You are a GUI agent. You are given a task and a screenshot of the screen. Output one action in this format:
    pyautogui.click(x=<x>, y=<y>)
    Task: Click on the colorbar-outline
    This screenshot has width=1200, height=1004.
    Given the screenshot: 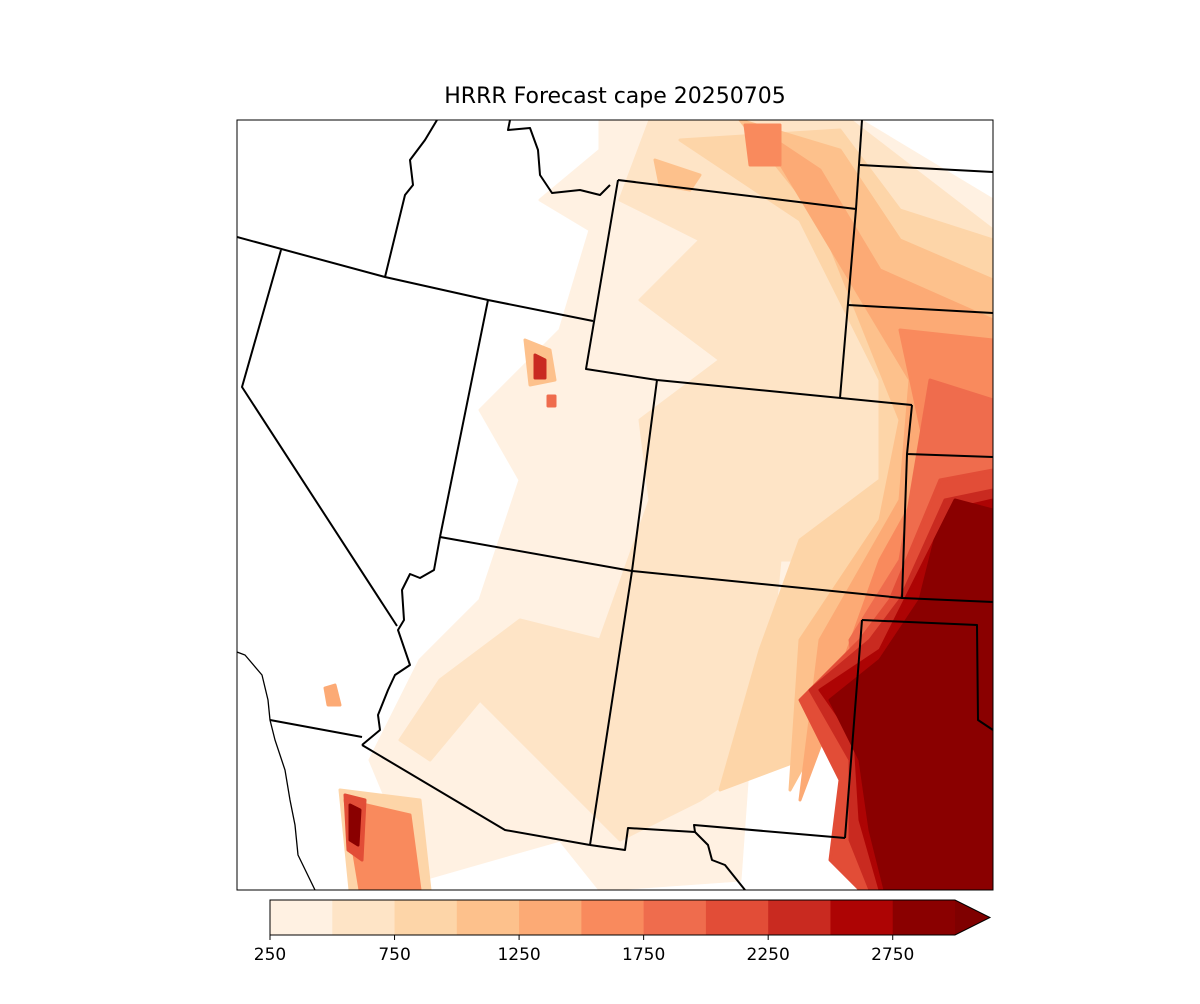 What is the action you would take?
    pyautogui.click(x=630, y=917)
    